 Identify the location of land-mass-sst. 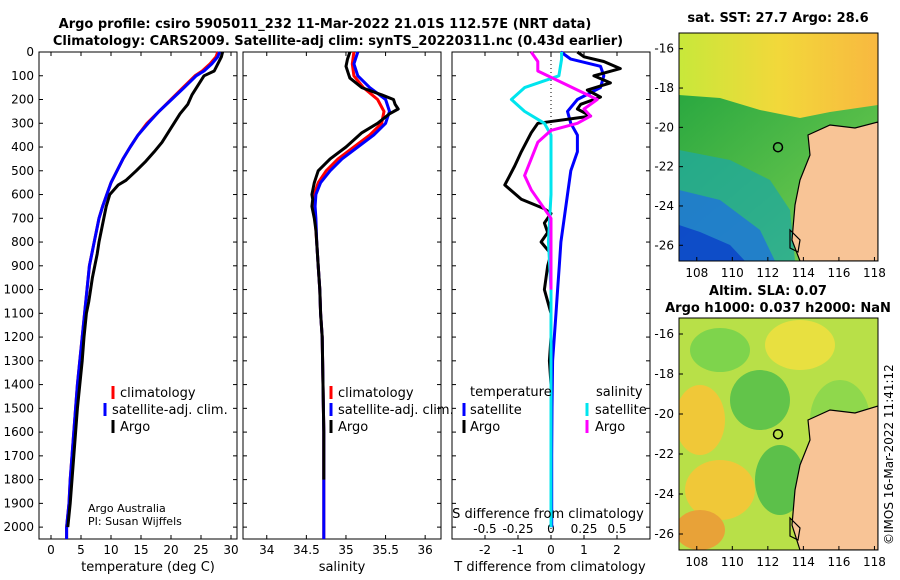
(834, 191).